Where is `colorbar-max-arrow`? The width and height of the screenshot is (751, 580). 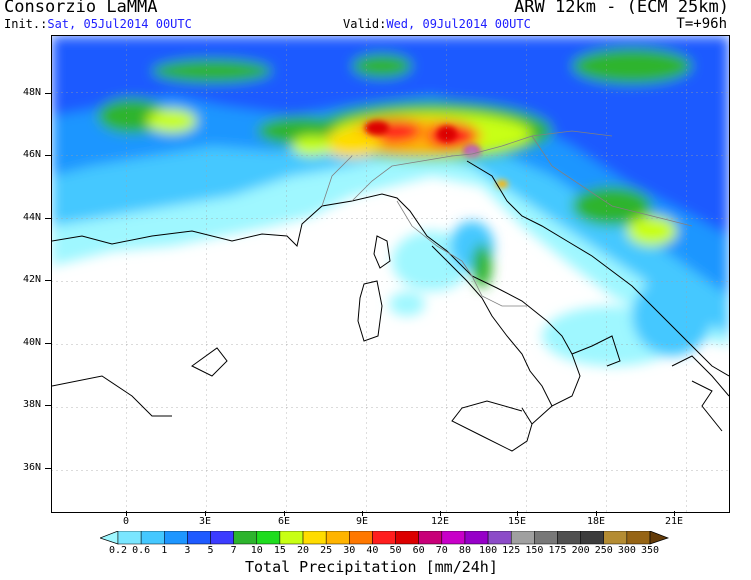
colorbar-max-arrow is located at coordinates (659, 538).